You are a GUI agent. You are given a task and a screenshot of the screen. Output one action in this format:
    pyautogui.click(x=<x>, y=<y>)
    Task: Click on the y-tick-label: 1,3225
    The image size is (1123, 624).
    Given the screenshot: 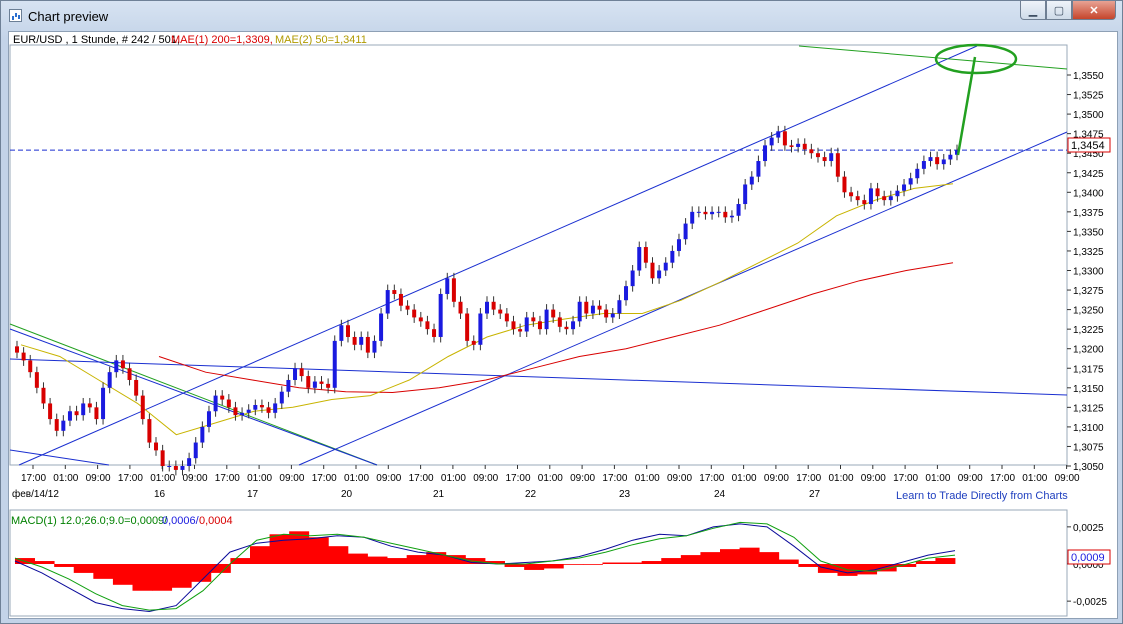 What is the action you would take?
    pyautogui.click(x=1088, y=330)
    